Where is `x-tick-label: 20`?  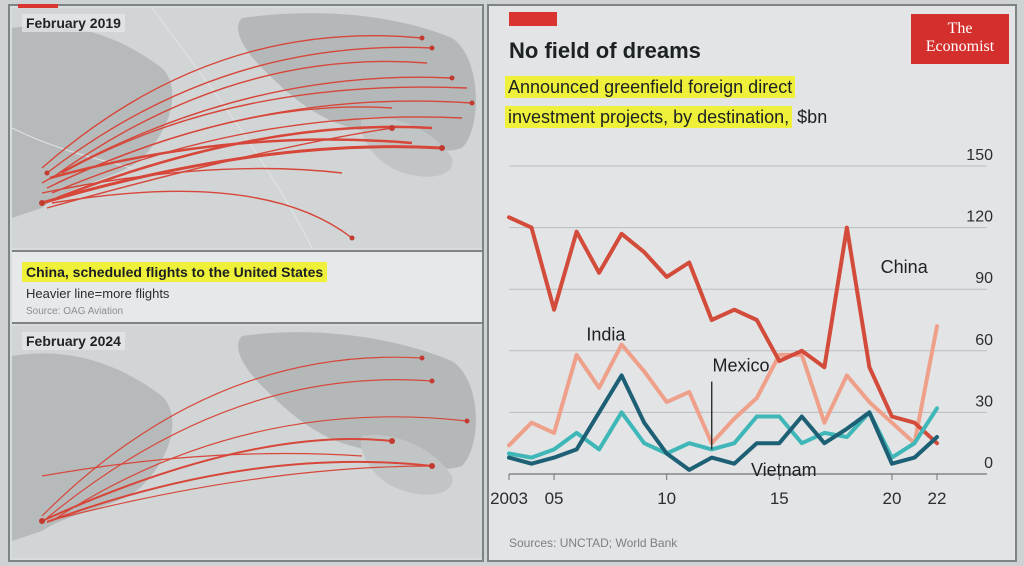 x-tick-label: 20 is located at coordinates (891, 498).